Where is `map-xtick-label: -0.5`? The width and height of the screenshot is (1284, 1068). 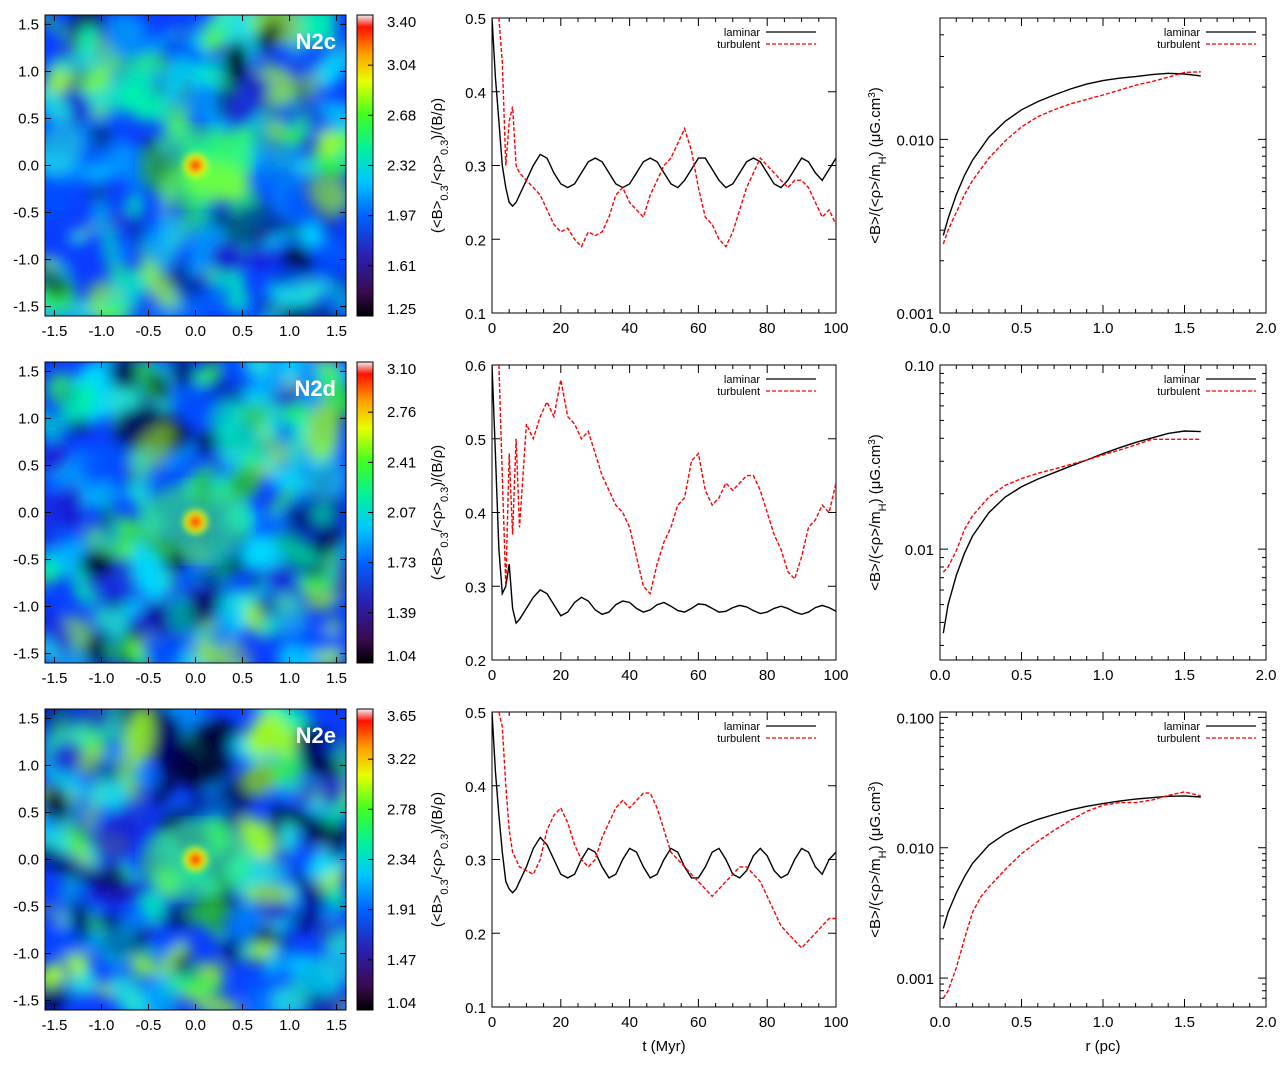 map-xtick-label: -0.5 is located at coordinates (149, 678).